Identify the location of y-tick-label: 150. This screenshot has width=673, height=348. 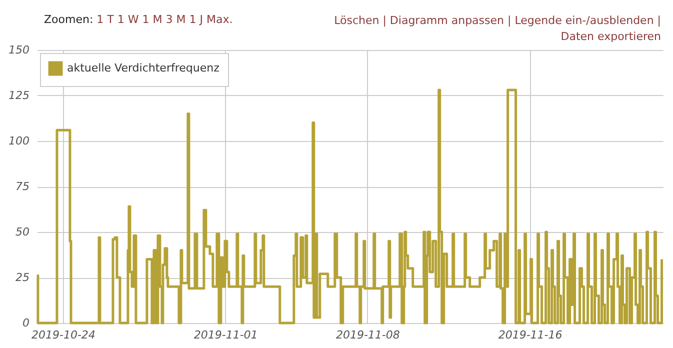
(19, 50).